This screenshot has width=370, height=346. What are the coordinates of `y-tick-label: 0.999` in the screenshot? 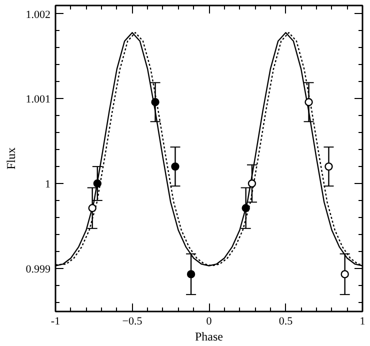 It's located at (38, 269).